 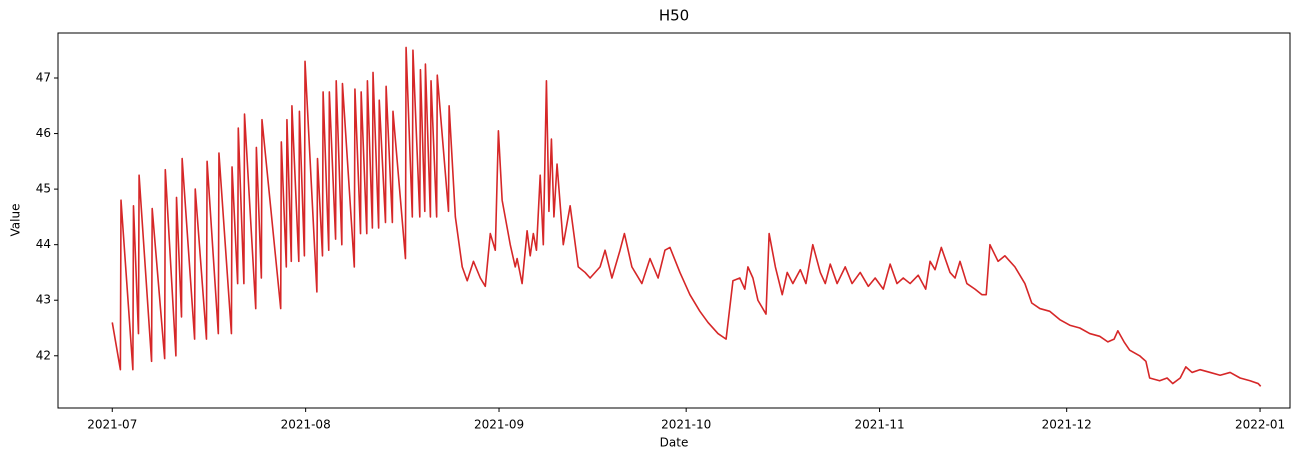 I want to click on x-axis-label: Date, so click(x=674, y=443).